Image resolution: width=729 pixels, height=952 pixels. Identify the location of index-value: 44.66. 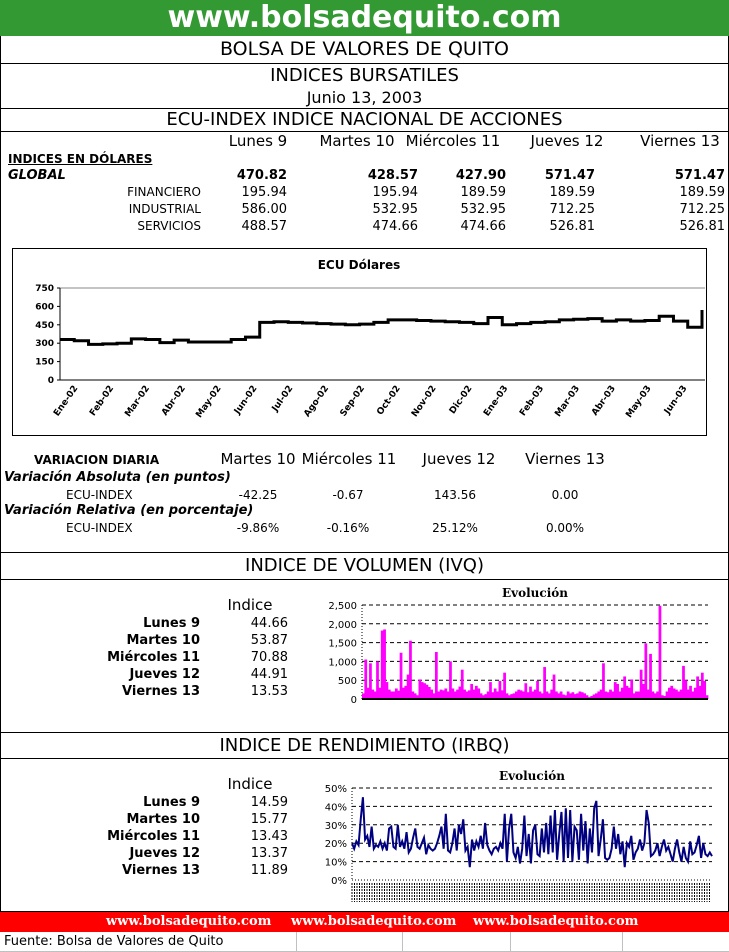
(269, 623).